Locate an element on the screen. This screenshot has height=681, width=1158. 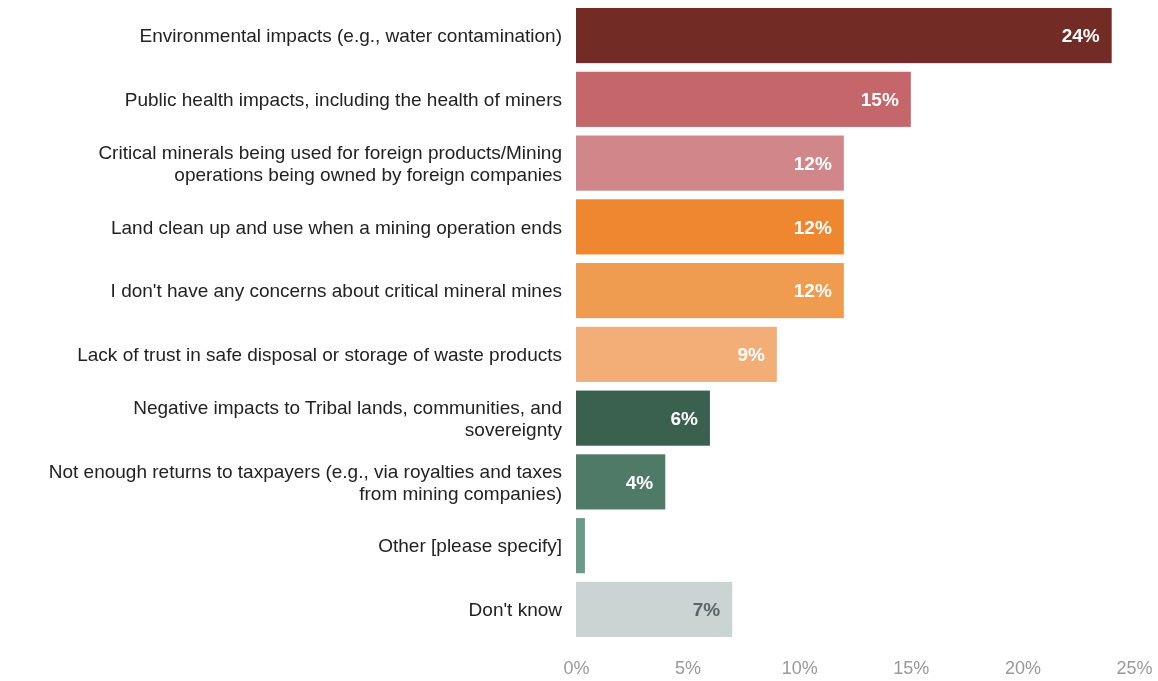
x-tick-label: 20% is located at coordinates (1022, 667).